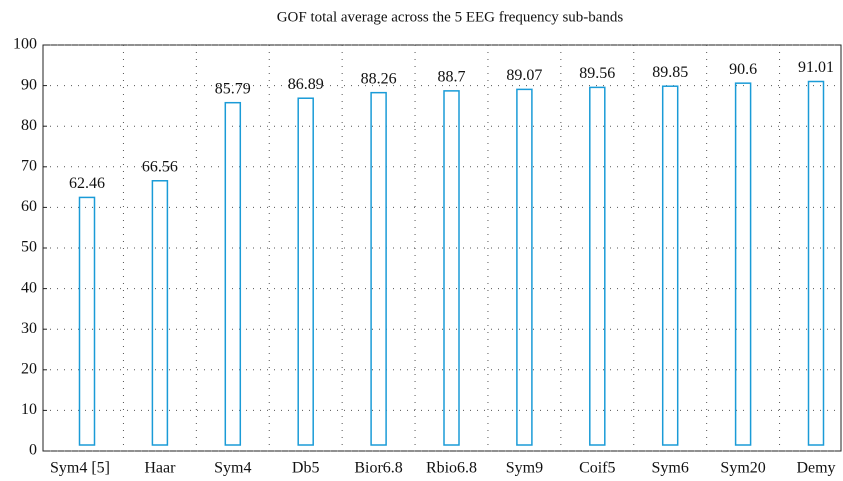  I want to click on x-tick-label: Coif5, so click(597, 468).